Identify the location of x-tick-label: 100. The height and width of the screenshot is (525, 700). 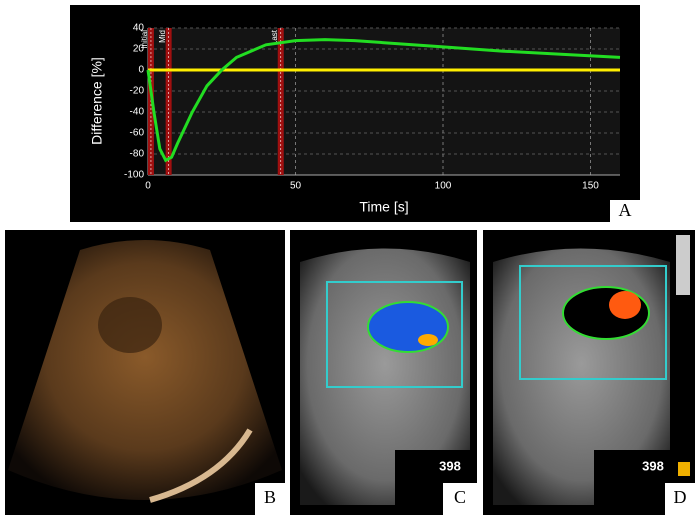
(443, 186).